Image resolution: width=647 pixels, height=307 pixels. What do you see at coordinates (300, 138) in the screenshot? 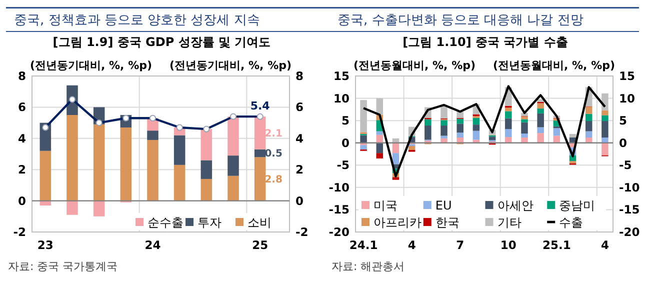
I see `y2-tick-label: 4` at bounding box center [300, 138].